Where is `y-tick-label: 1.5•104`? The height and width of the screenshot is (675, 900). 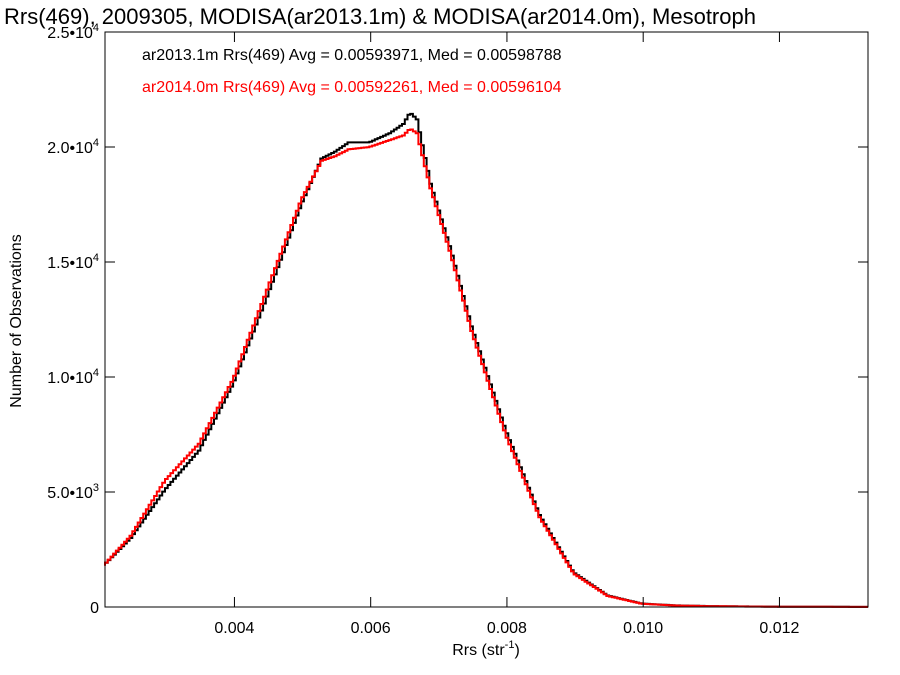 y-tick-label: 1.5•104 is located at coordinates (73, 262).